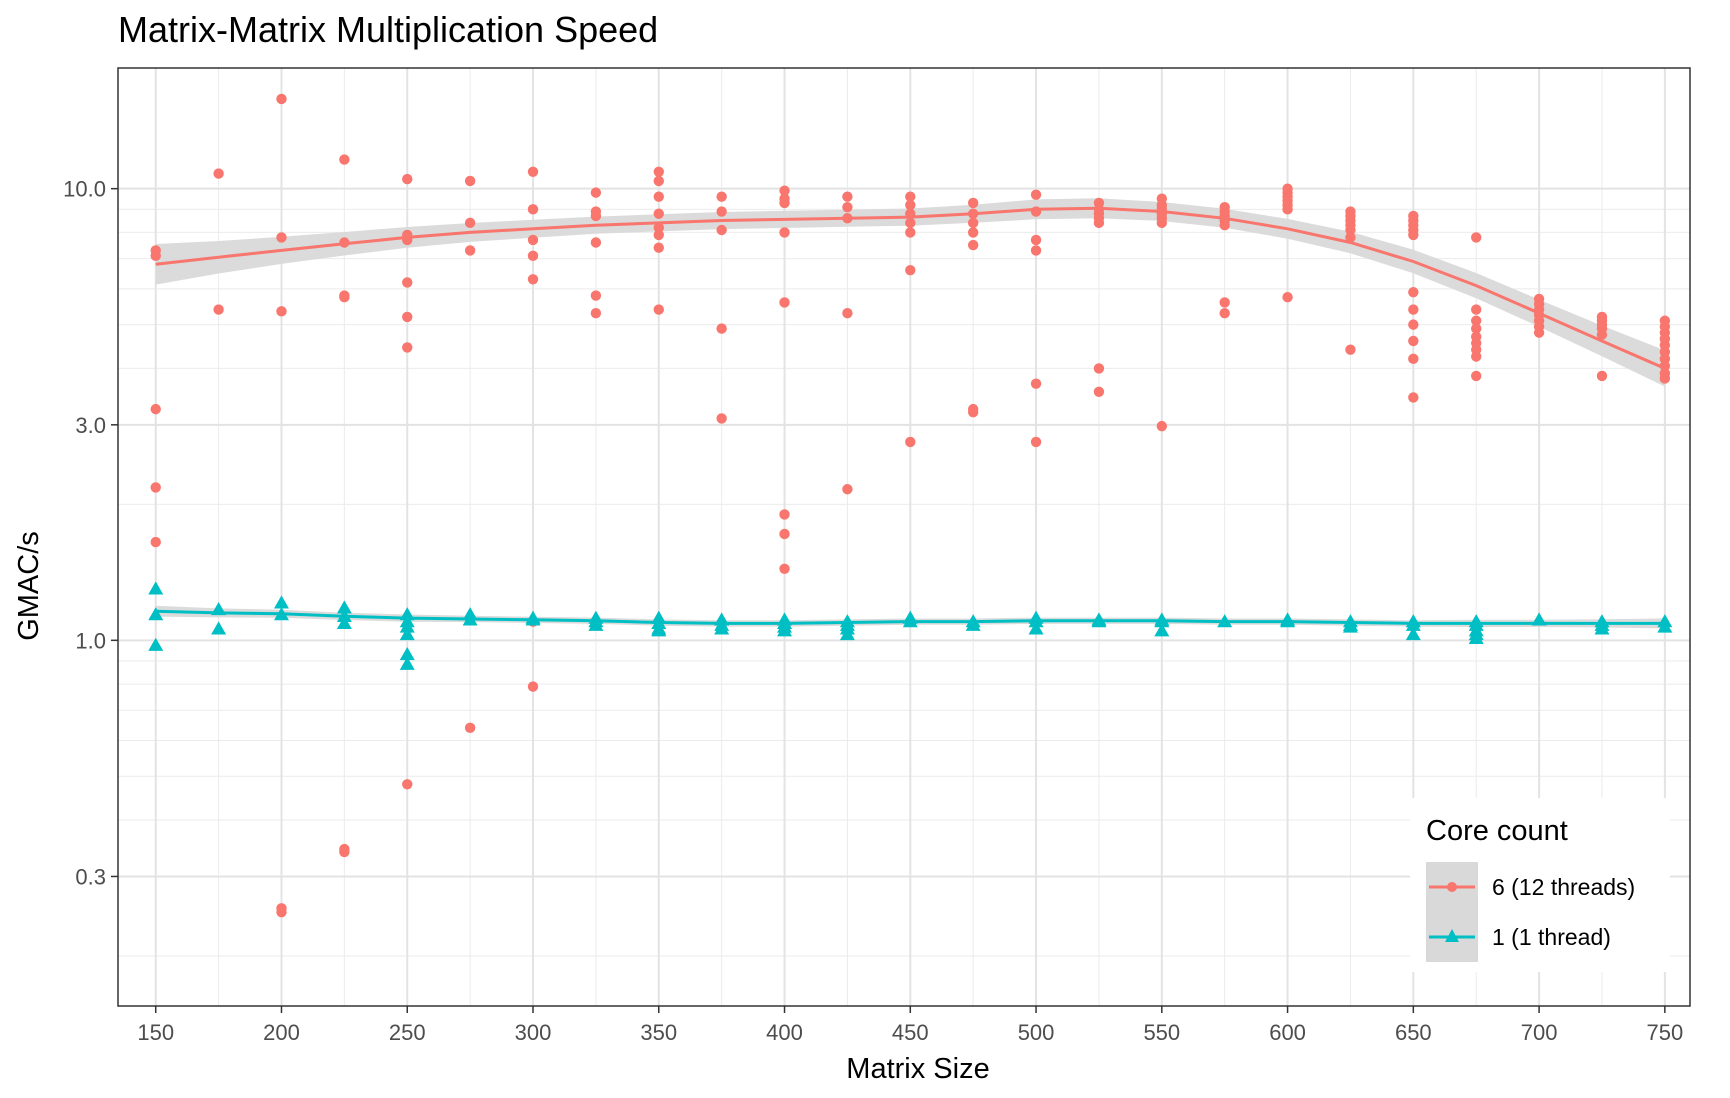 Image resolution: width=1730 pixels, height=1098 pixels. I want to click on legend: Core count 6 (12 threads) 1 (1 thread), so click(1540, 885).